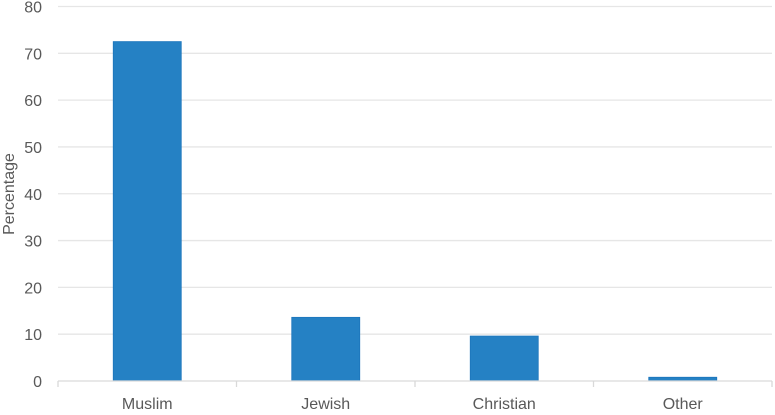 Image resolution: width=775 pixels, height=415 pixels. What do you see at coordinates (147, 211) in the screenshot?
I see `bar-muslim` at bounding box center [147, 211].